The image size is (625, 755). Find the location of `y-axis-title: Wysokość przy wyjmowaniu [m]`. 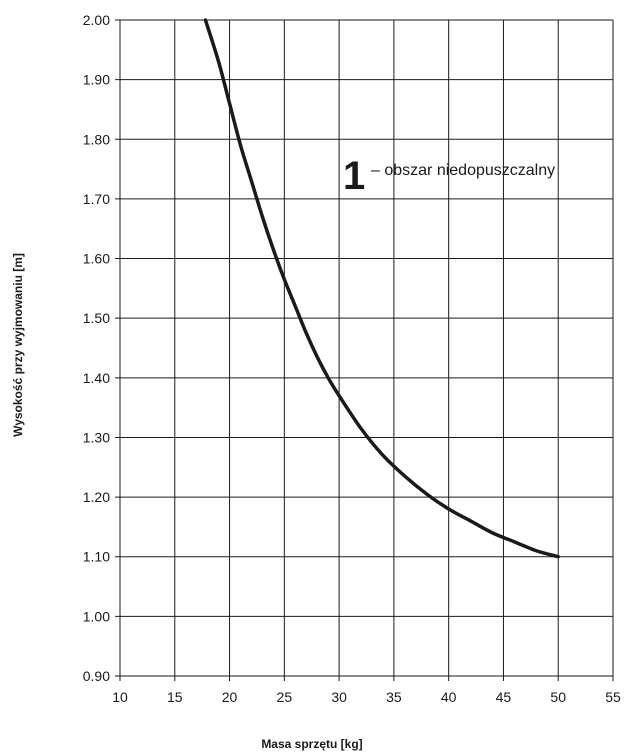

y-axis-title: Wysokość przy wyjmowaniu [m] is located at coordinates (18, 345).